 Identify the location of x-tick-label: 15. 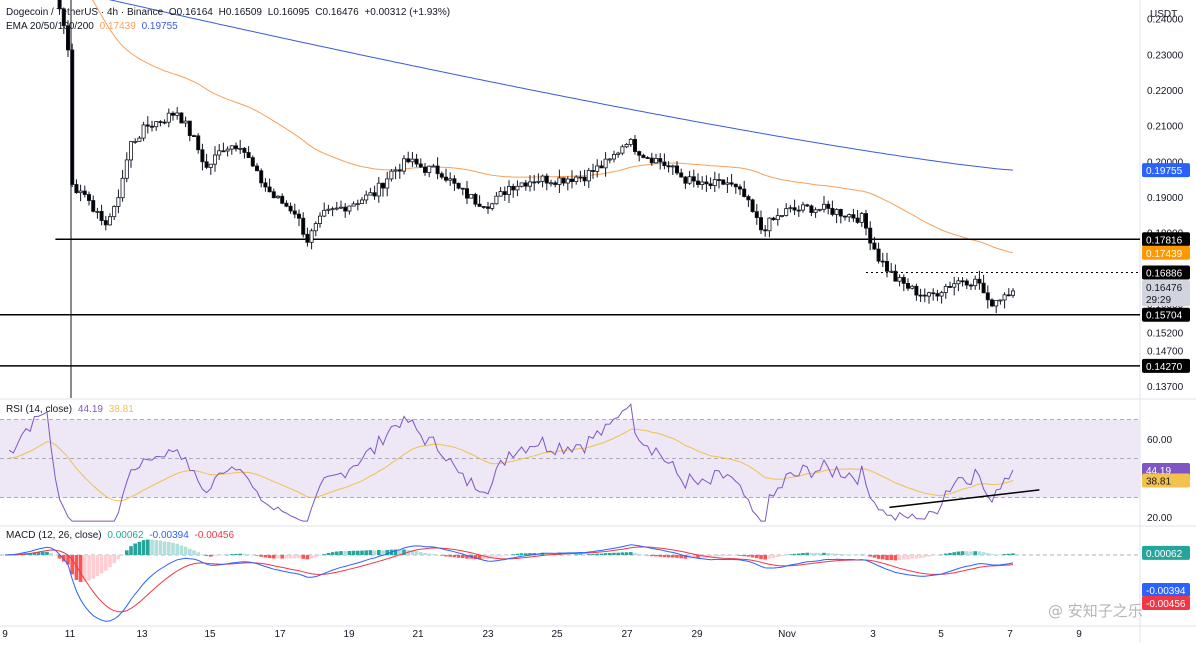
(210, 634).